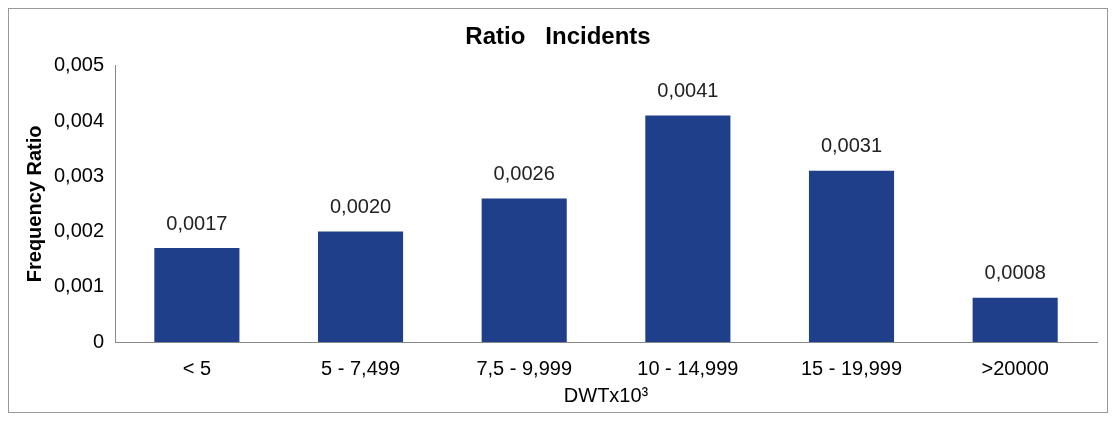 The height and width of the screenshot is (421, 1116). What do you see at coordinates (197, 222) in the screenshot?
I see `data-label: 0,0017` at bounding box center [197, 222].